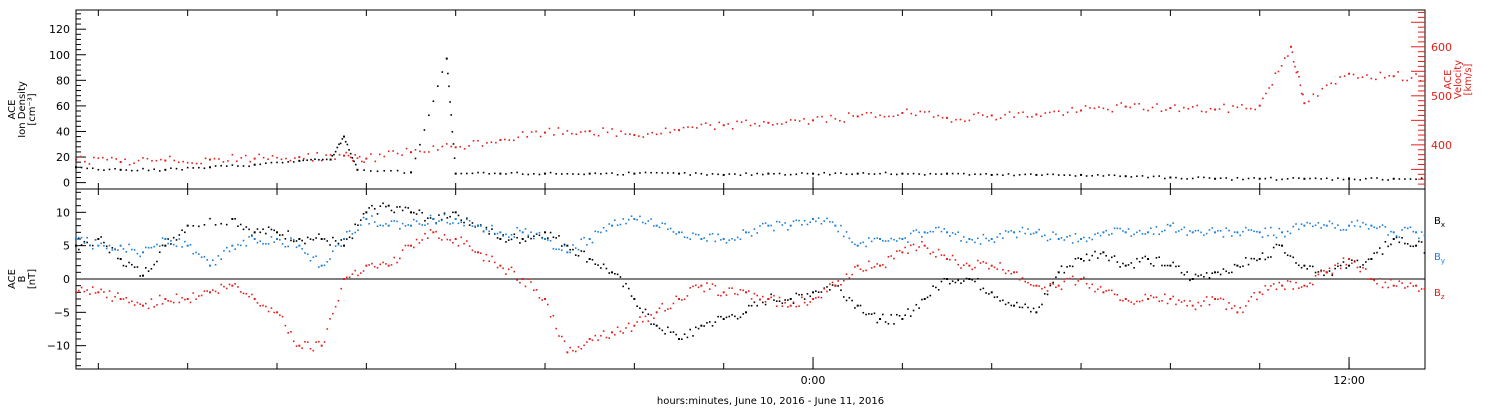  Describe the element at coordinates (1439, 258) in the screenshot. I see `legend-by: By` at that location.